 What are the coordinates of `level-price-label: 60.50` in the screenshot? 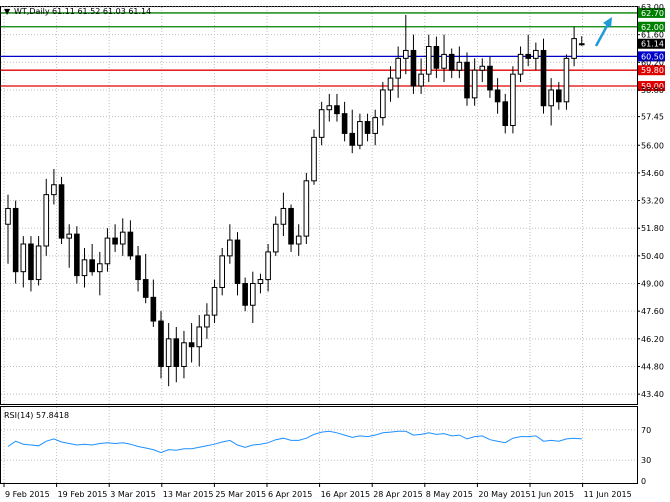 It's located at (652, 56).